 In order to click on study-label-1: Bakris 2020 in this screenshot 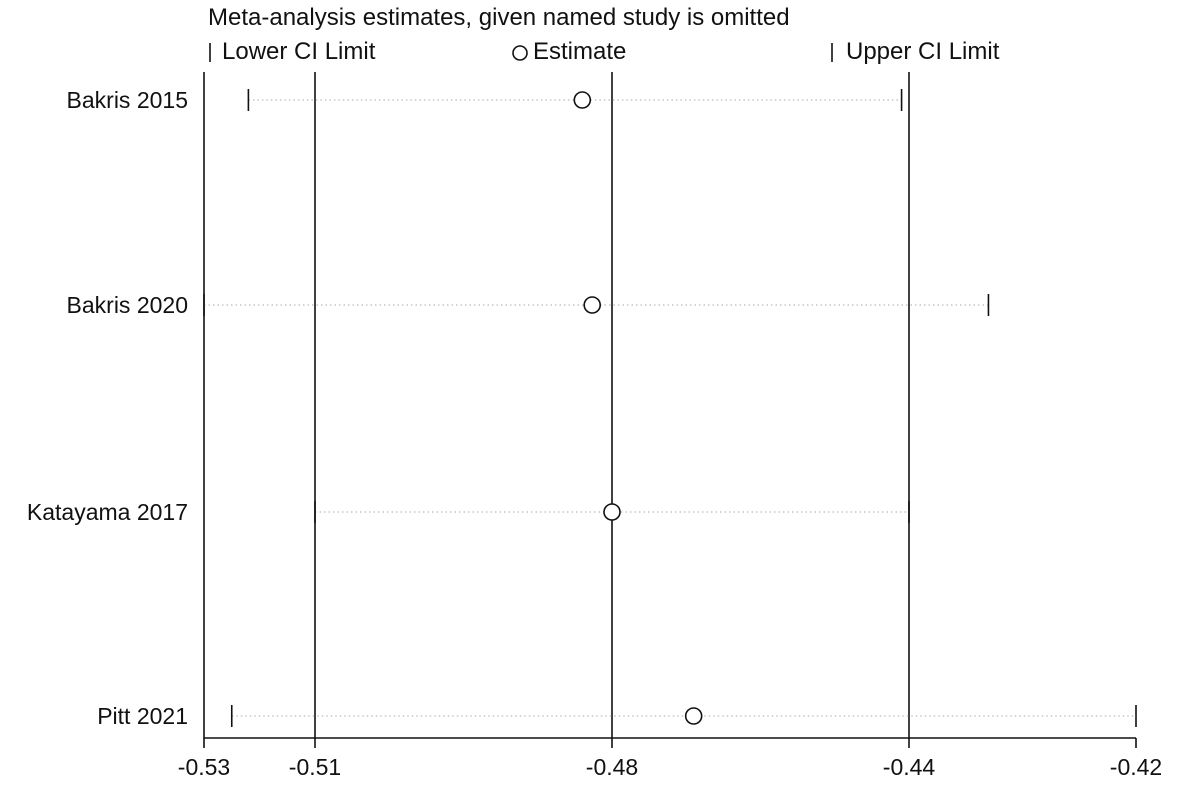, I will do `click(127, 305)`.